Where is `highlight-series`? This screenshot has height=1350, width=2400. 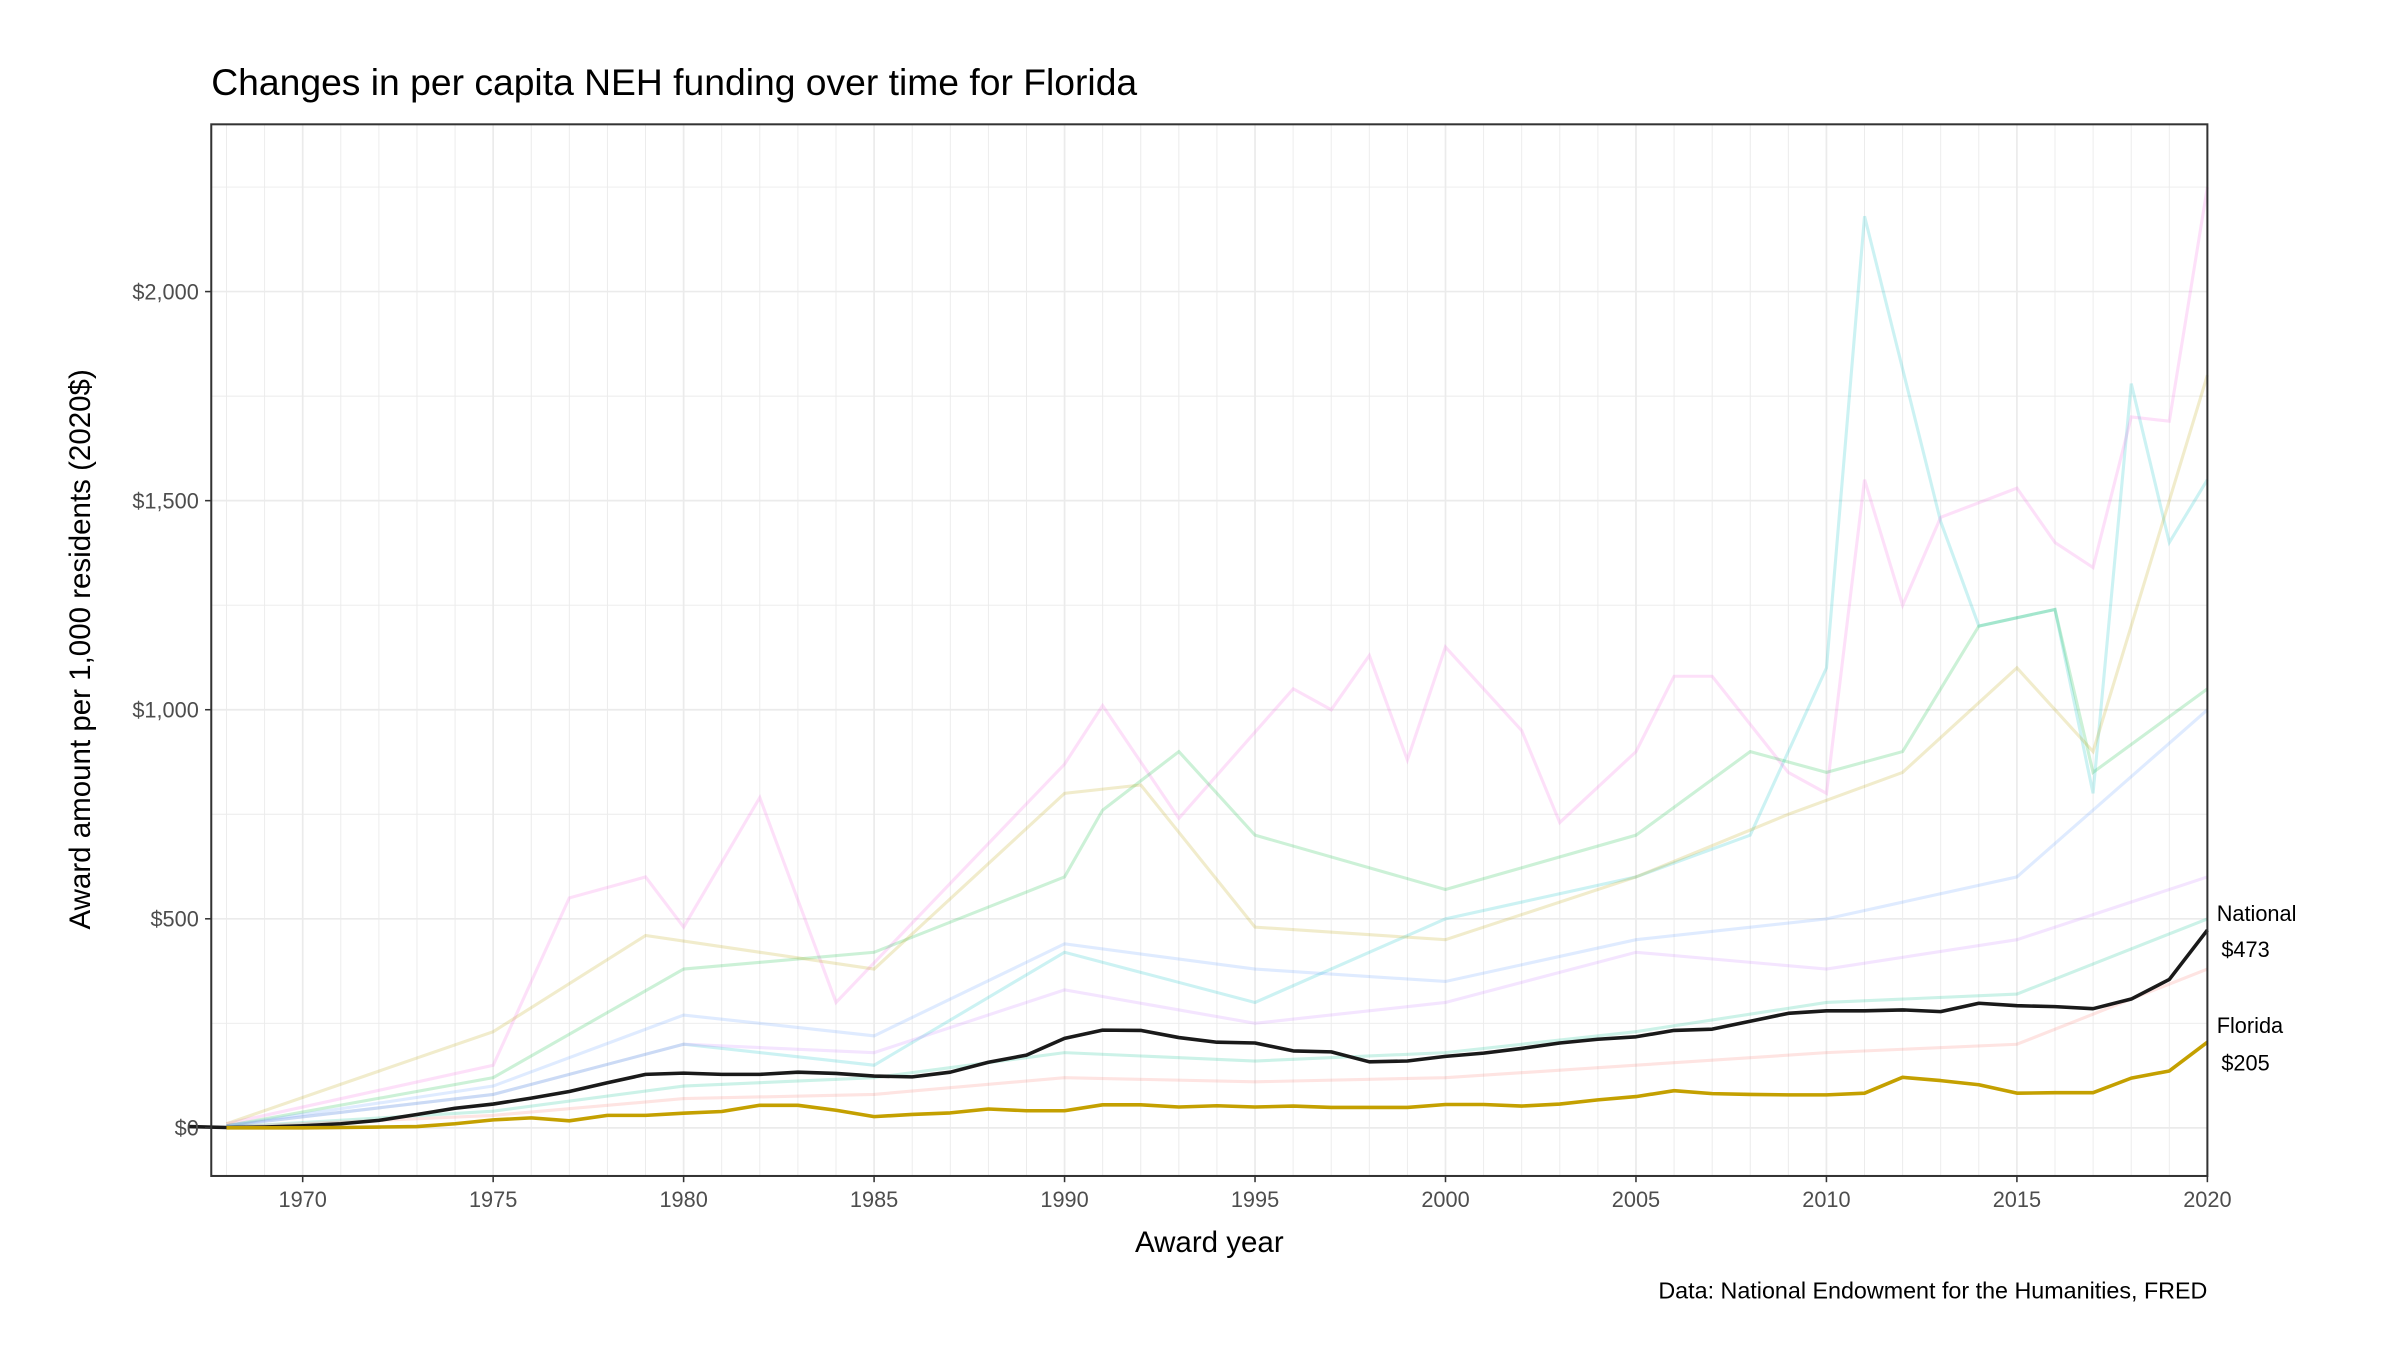 highlight-series is located at coordinates (1198, 1029).